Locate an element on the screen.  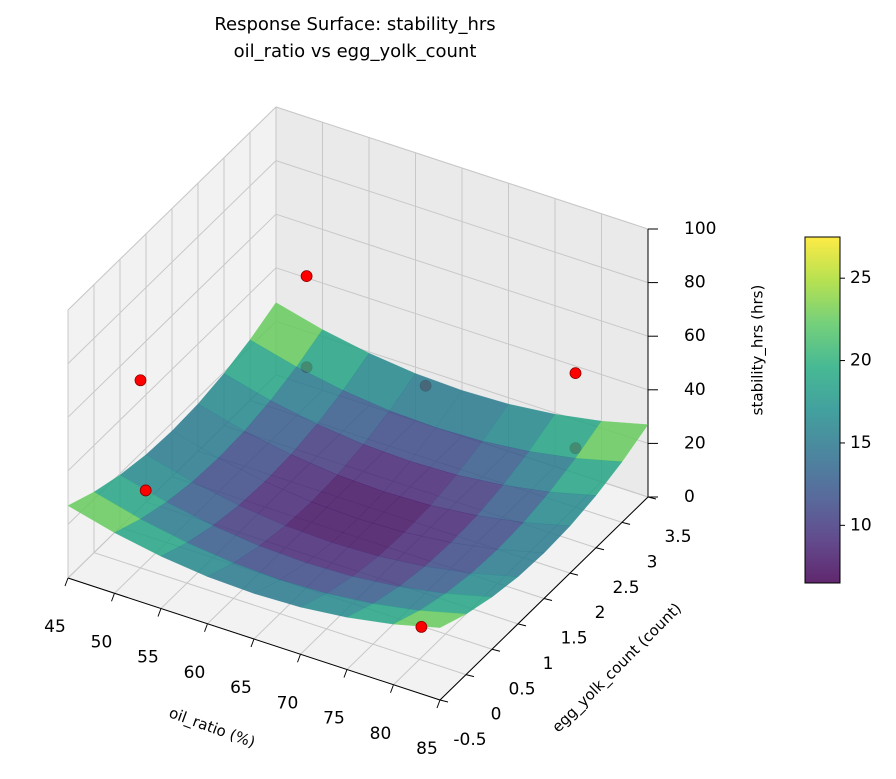
x-tick-label: 85 is located at coordinates (427, 749).